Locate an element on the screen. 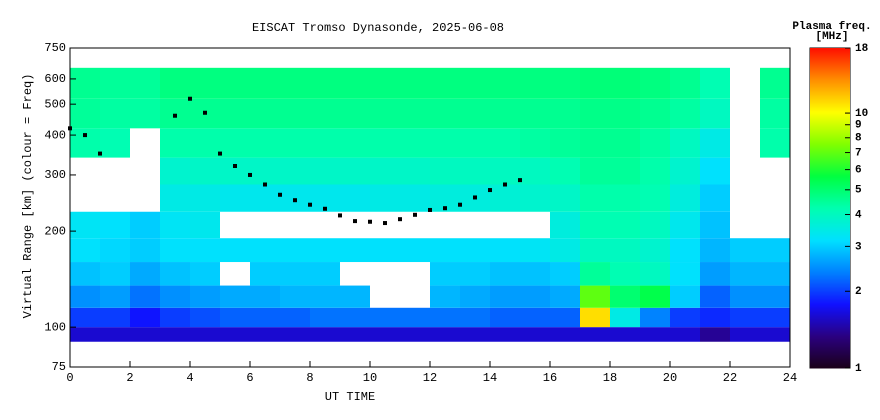  colorbar-tick-label: 9 is located at coordinates (858, 126).